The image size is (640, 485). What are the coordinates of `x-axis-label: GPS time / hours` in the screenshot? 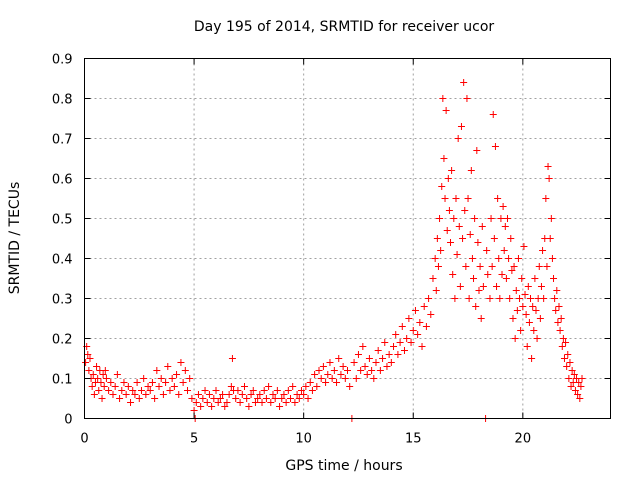 It's located at (343, 466).